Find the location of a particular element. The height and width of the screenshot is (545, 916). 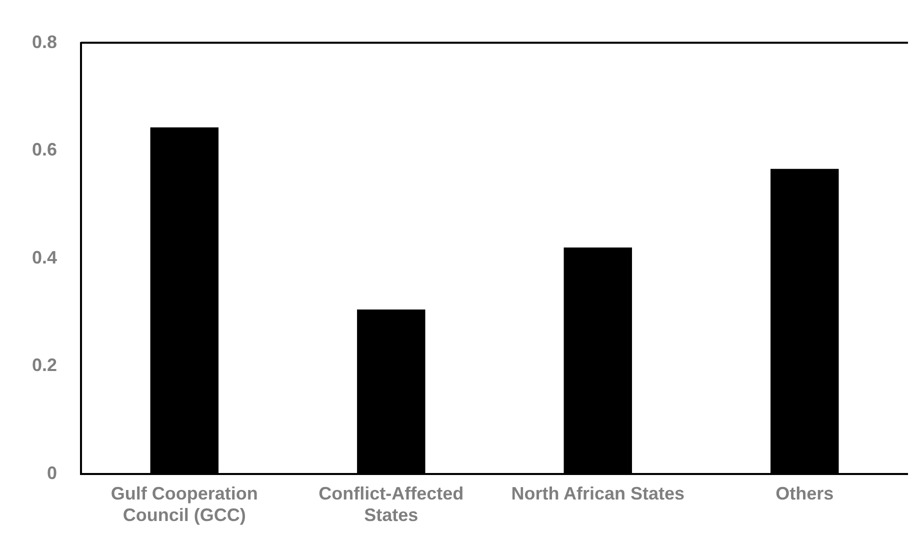

y-tick-label: 0.6 is located at coordinates (45, 150).